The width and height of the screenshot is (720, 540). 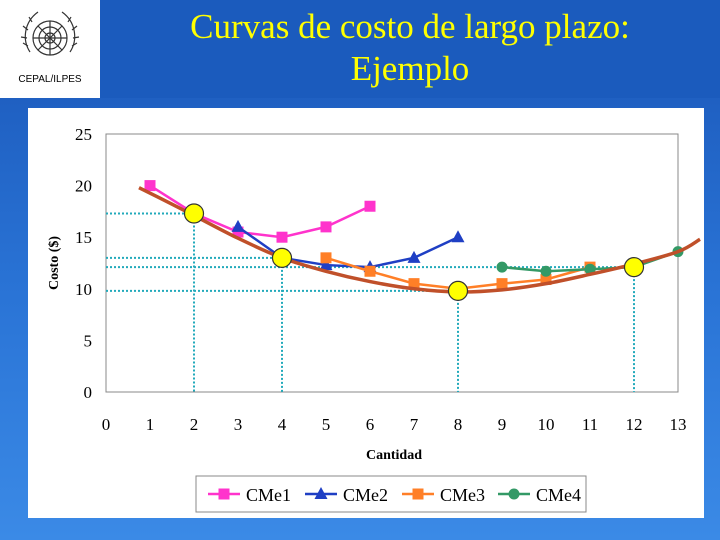 I want to click on x-tick-label: 6, so click(x=370, y=424).